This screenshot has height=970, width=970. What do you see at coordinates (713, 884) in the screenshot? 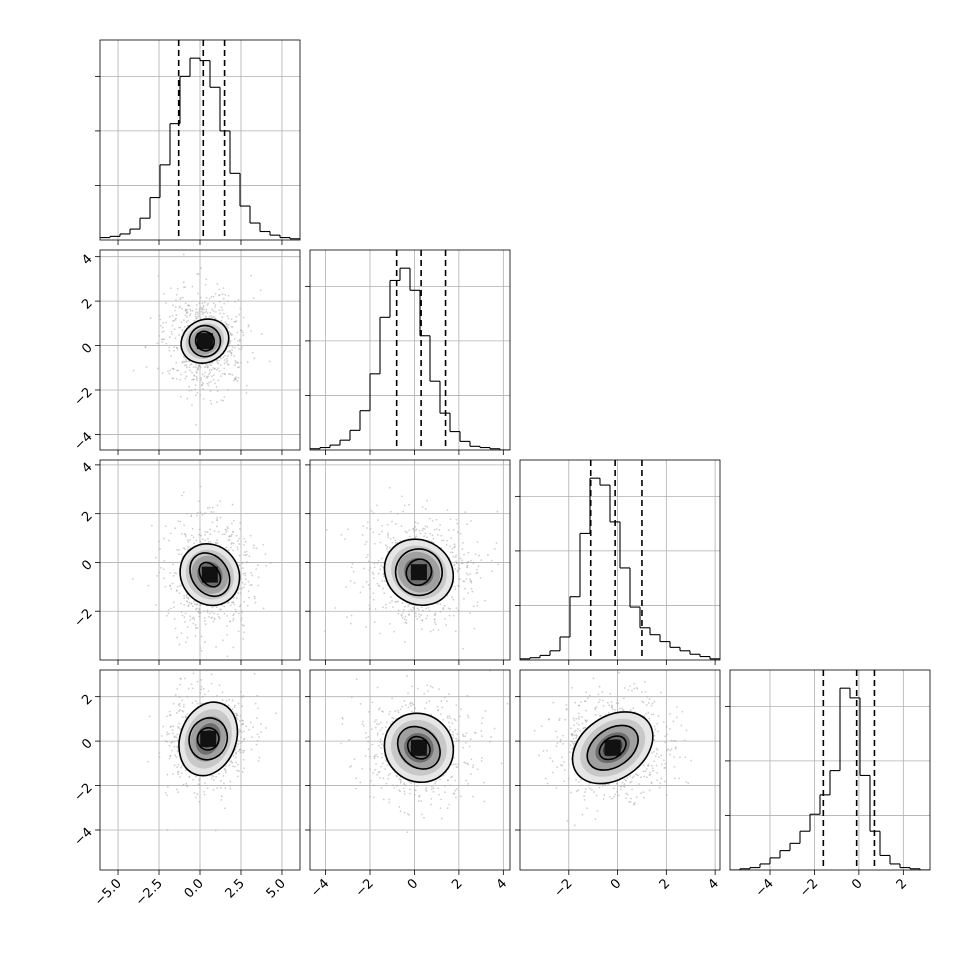
I see `x-tick-label: 4` at bounding box center [713, 884].